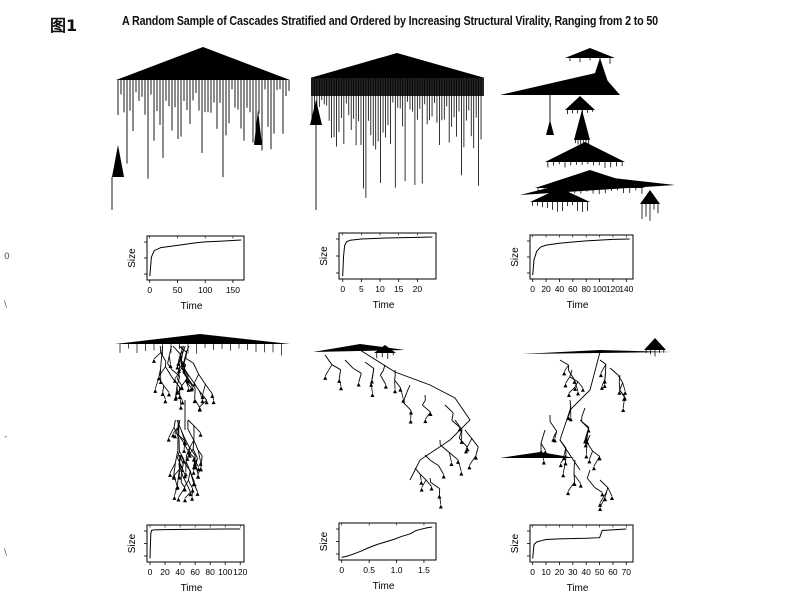  What do you see at coordinates (613, 289) in the screenshot?
I see `x-tick-label: 120` at bounding box center [613, 289].